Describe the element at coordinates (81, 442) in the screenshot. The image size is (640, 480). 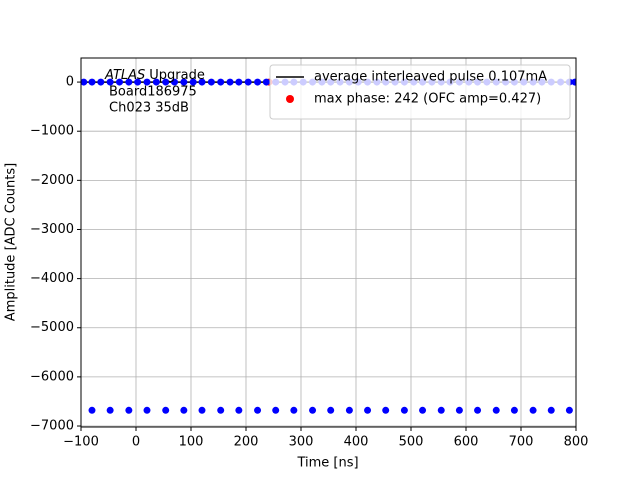
I see `x-tick-label: −100` at that location.